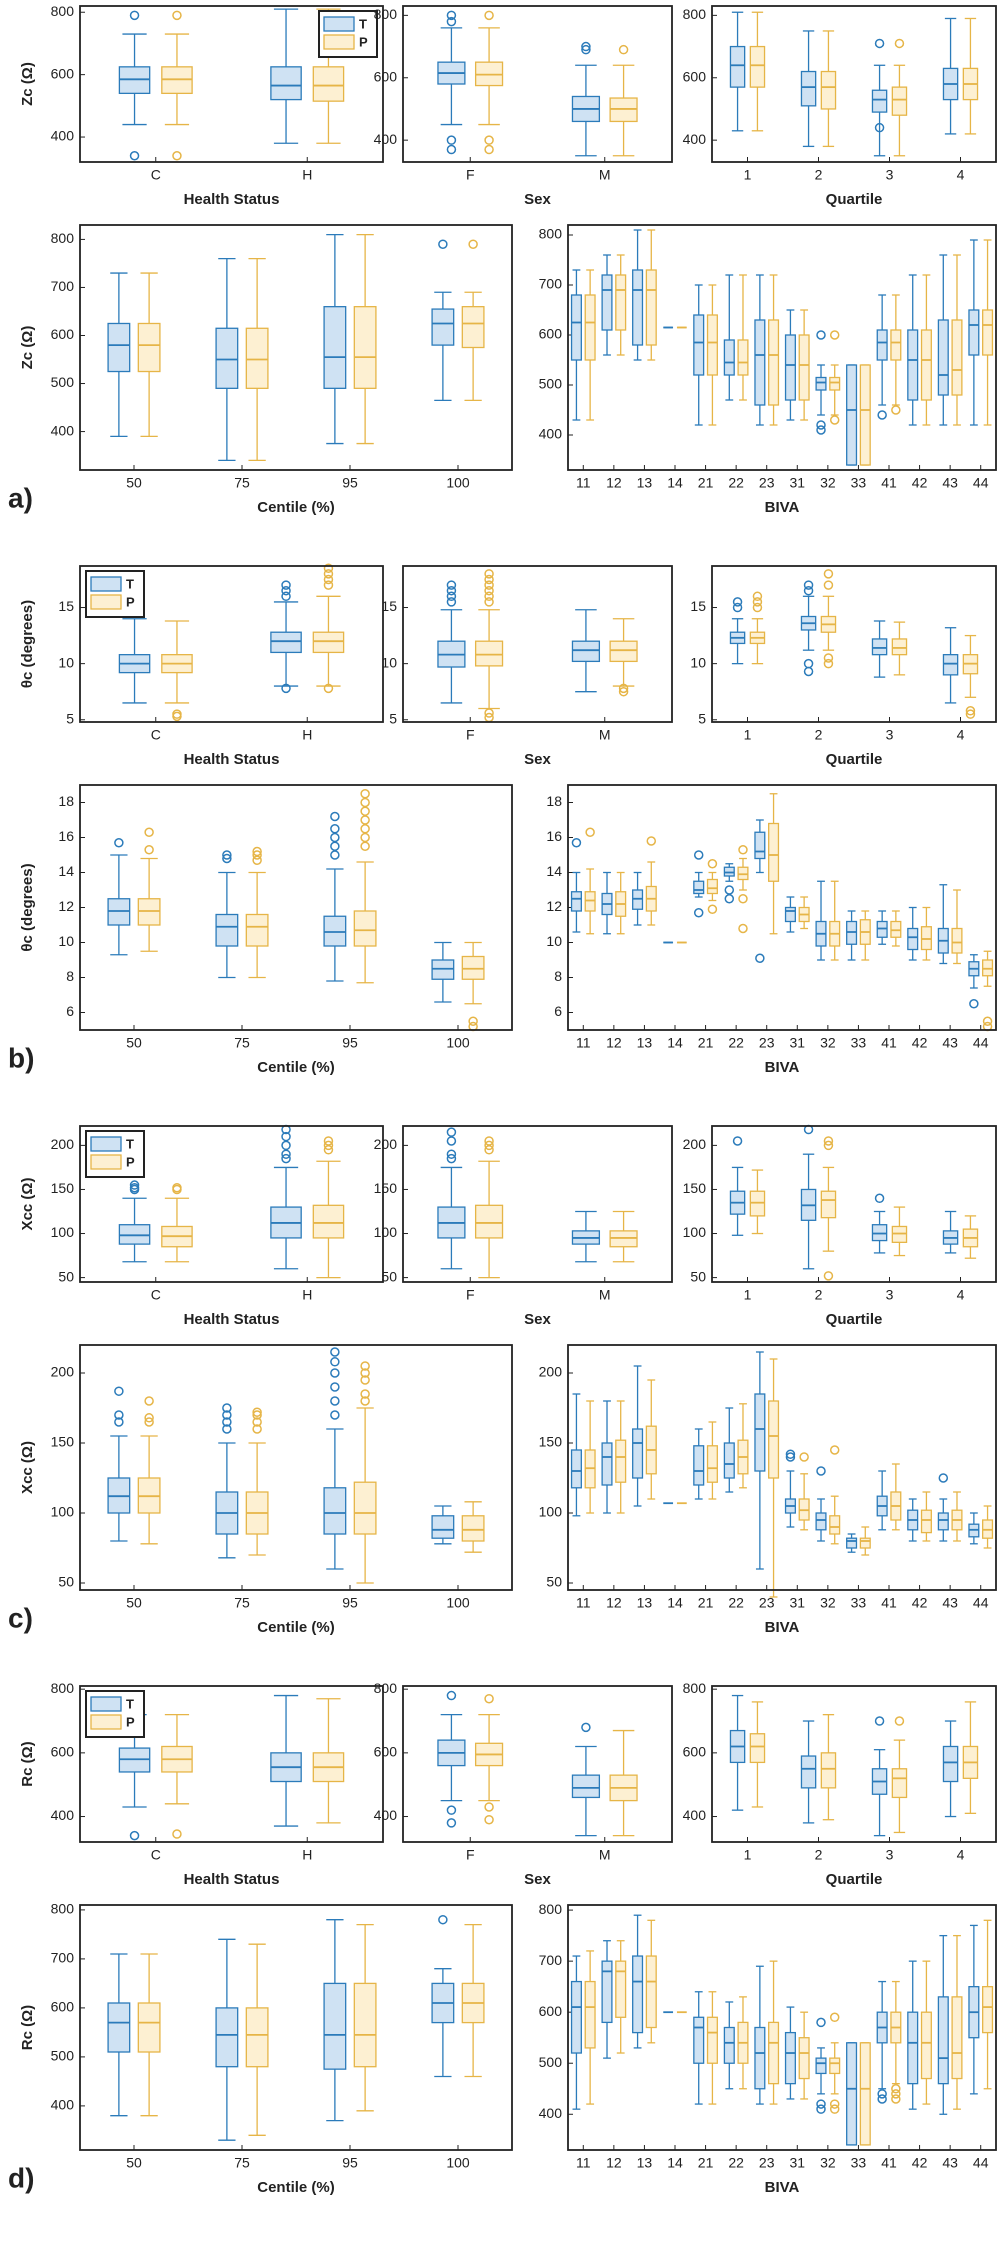 The width and height of the screenshot is (1001, 2242). I want to click on x-tick-label: 13, so click(645, 1043).